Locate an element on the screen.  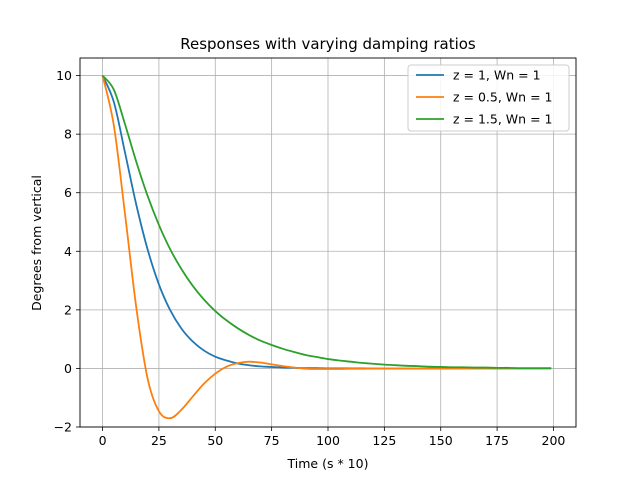
x-tick-label: 25 is located at coordinates (159, 440).